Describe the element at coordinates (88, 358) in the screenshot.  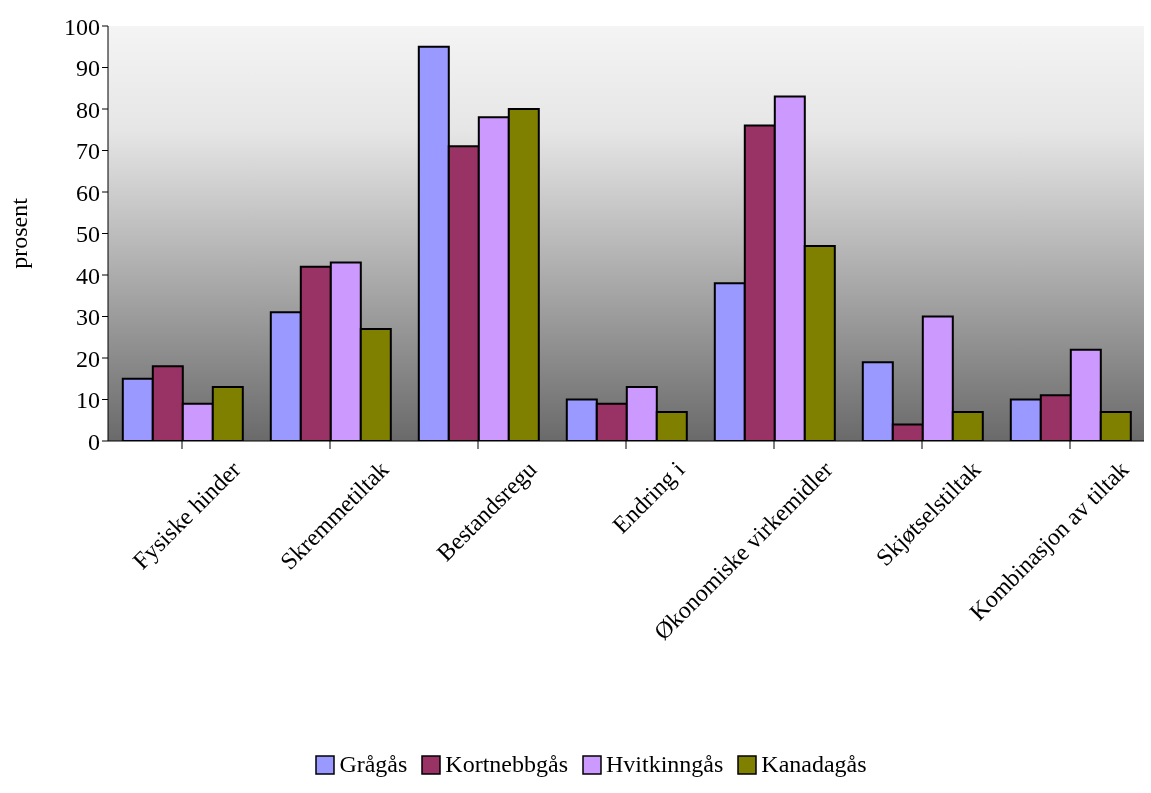
I see `y-tick-label: 20` at that location.